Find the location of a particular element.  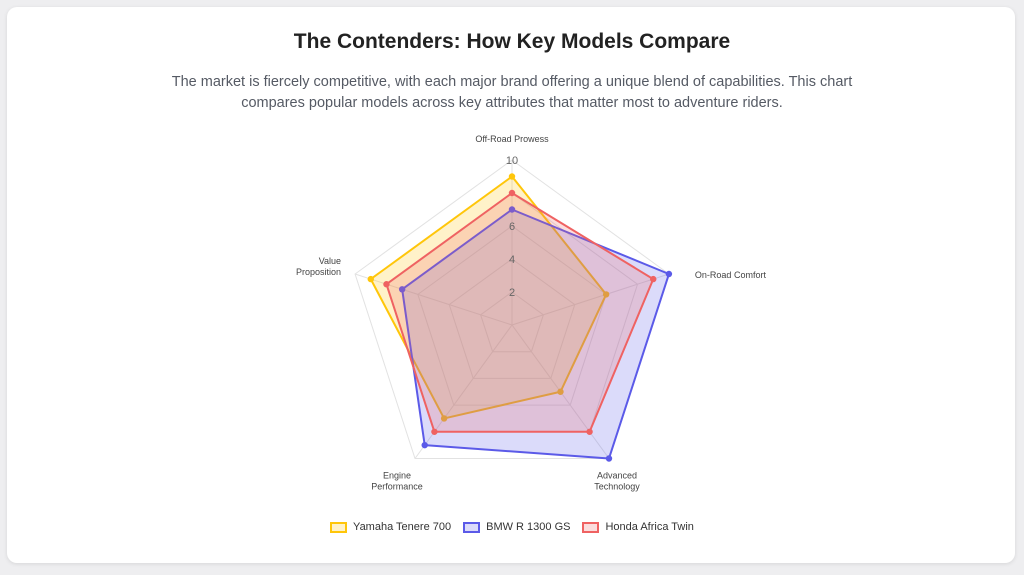

axis-label: Proposition is located at coordinates (318, 272).